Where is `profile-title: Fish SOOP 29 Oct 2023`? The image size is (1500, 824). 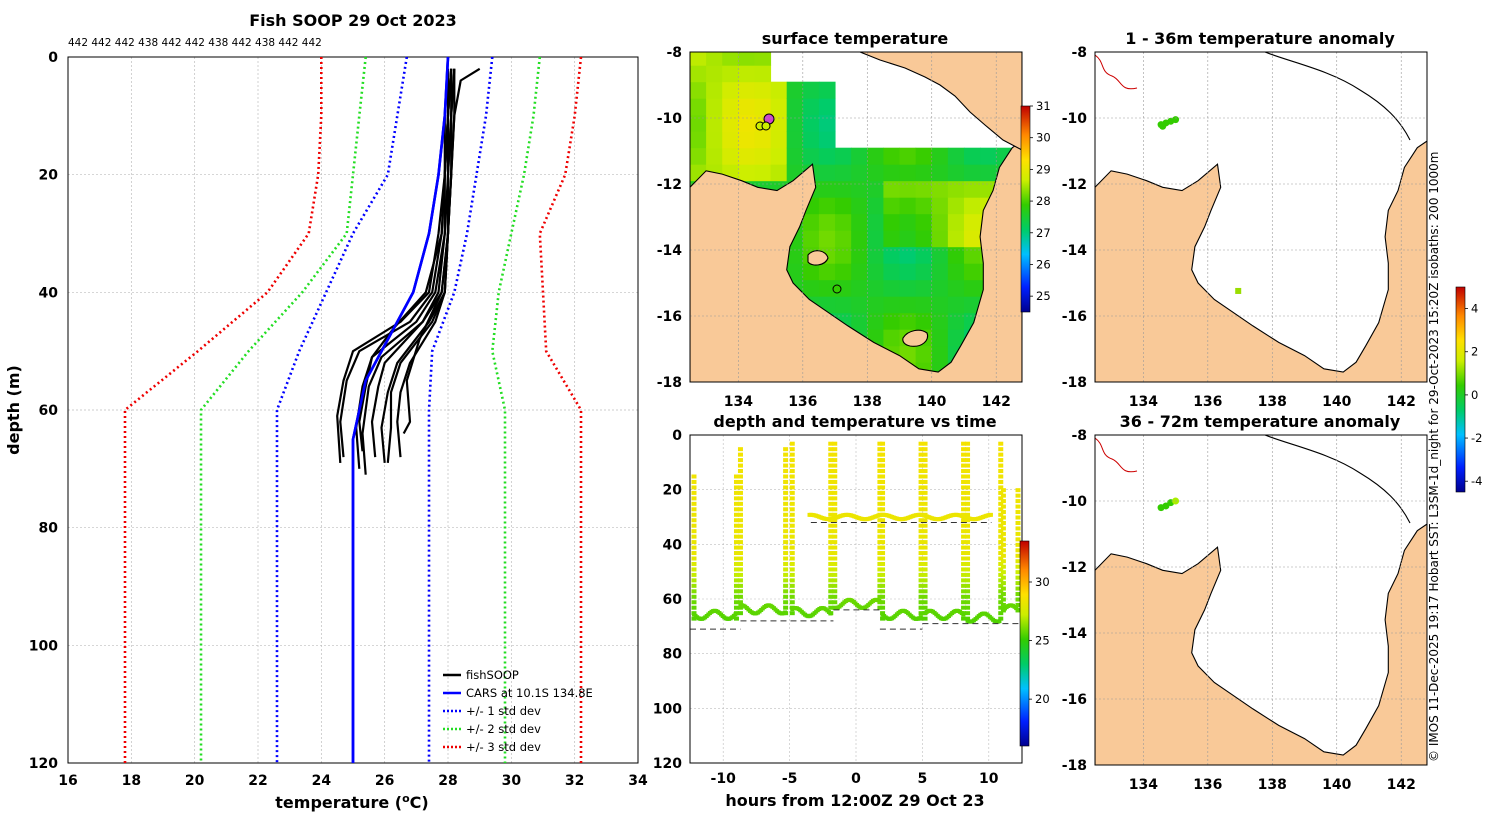 profile-title: Fish SOOP 29 Oct 2023 is located at coordinates (353, 20).